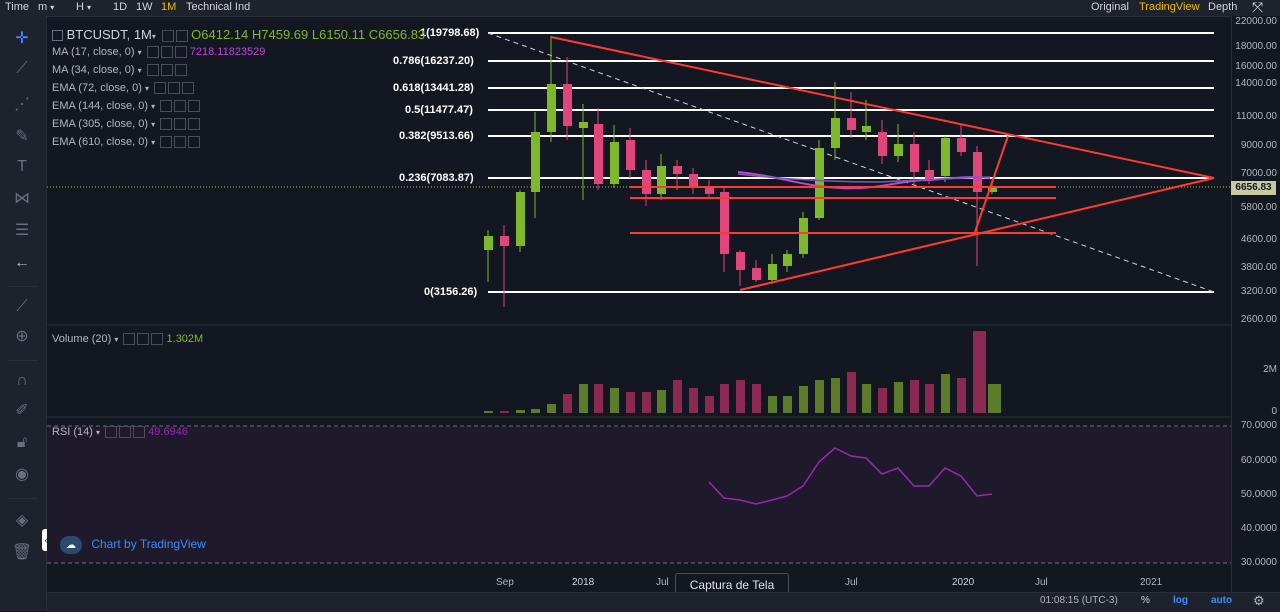  What do you see at coordinates (1256, 66) in the screenshot?
I see `price-tick: 16000.00` at bounding box center [1256, 66].